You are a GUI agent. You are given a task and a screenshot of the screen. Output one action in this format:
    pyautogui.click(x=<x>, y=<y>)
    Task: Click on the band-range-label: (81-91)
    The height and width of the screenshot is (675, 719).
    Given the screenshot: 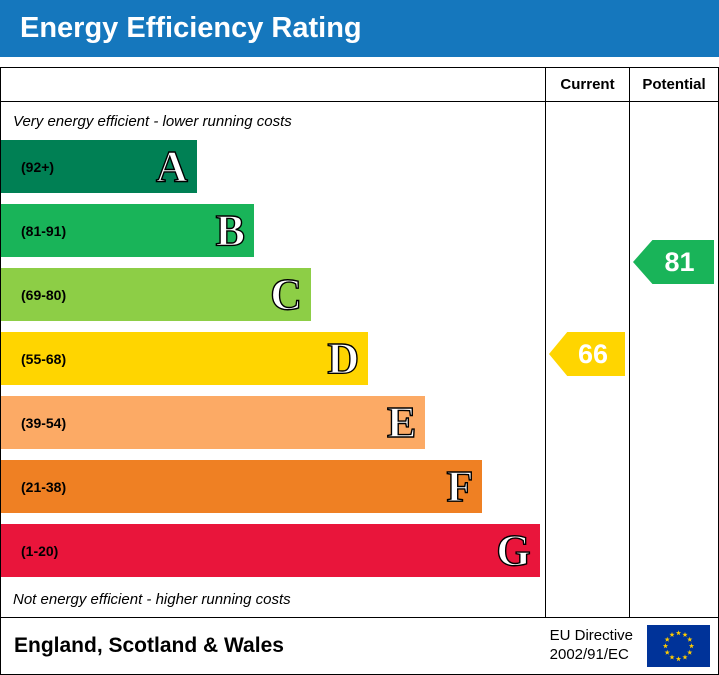 What is the action you would take?
    pyautogui.click(x=44, y=230)
    